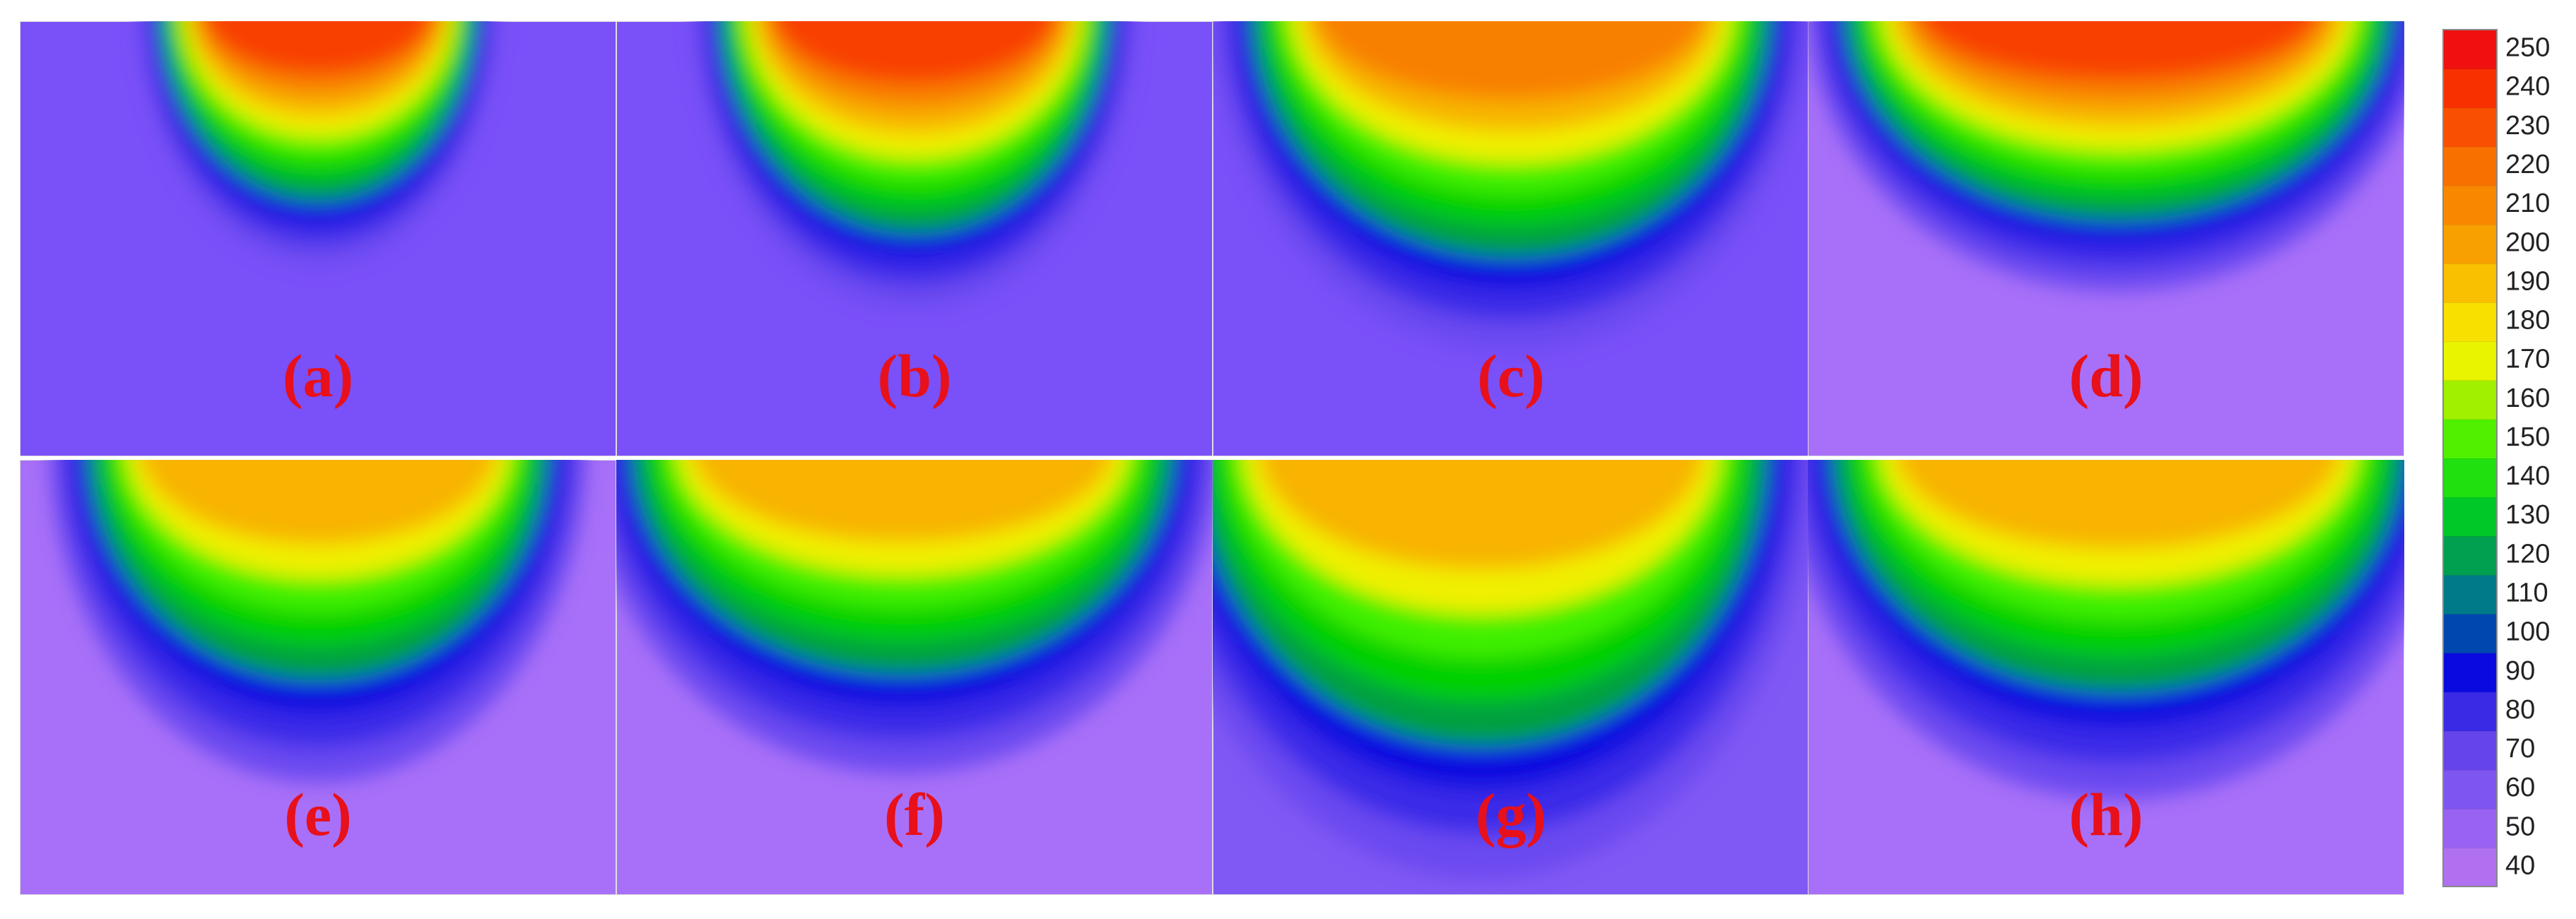 The height and width of the screenshot is (919, 2576). What do you see at coordinates (2527, 359) in the screenshot?
I see `colorbar-tick-label: 170` at bounding box center [2527, 359].